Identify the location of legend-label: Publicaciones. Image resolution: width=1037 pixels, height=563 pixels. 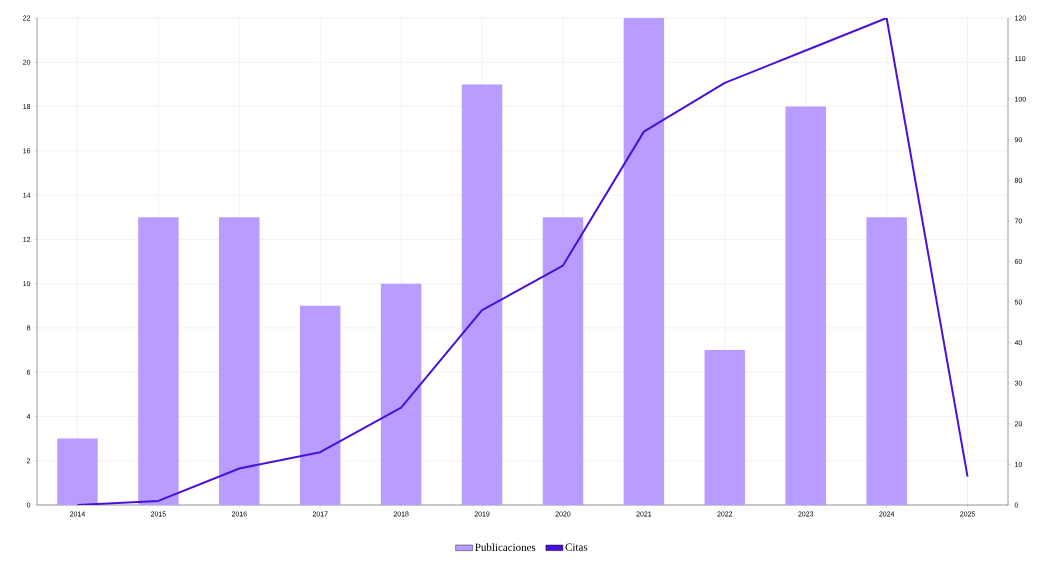
(505, 547).